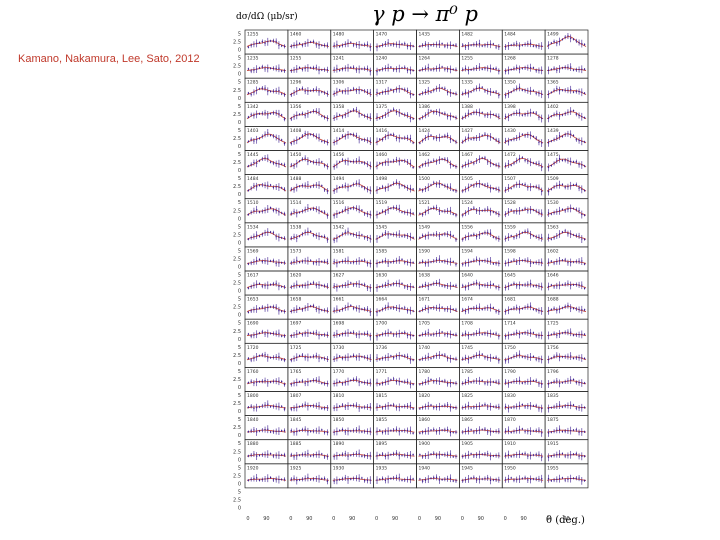  What do you see at coordinates (565, 520) in the screenshot?
I see `x-axis-label: θ (deg.)` at bounding box center [565, 520].